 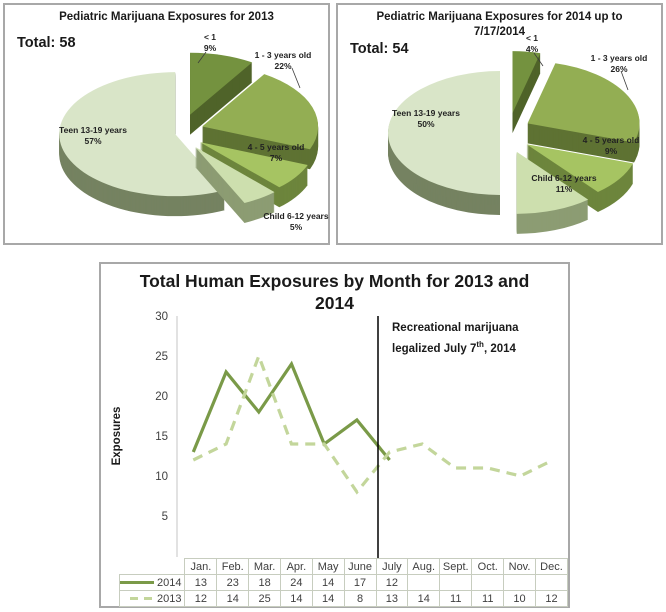 What do you see at coordinates (161, 477) in the screenshot?
I see `y-tick-label: 10` at bounding box center [161, 477].